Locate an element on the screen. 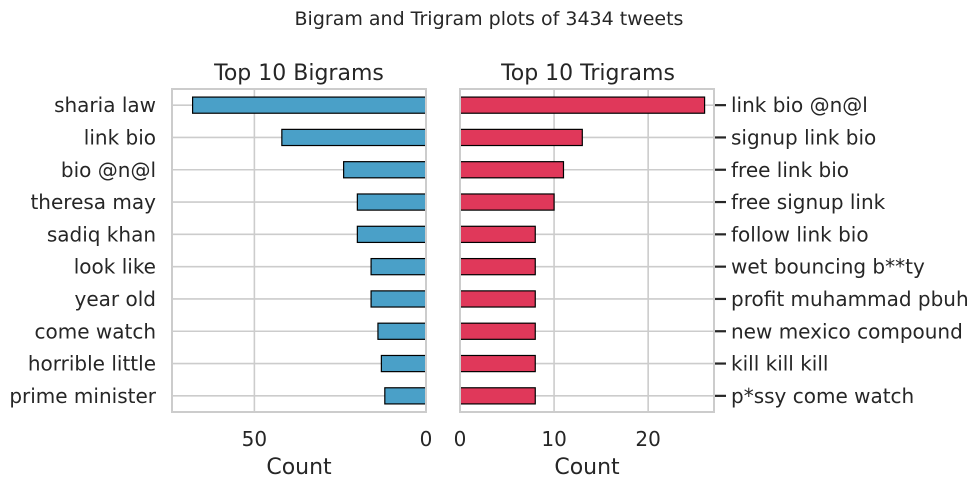 The width and height of the screenshot is (978, 489). category-label: prime minister is located at coordinates (82, 396).